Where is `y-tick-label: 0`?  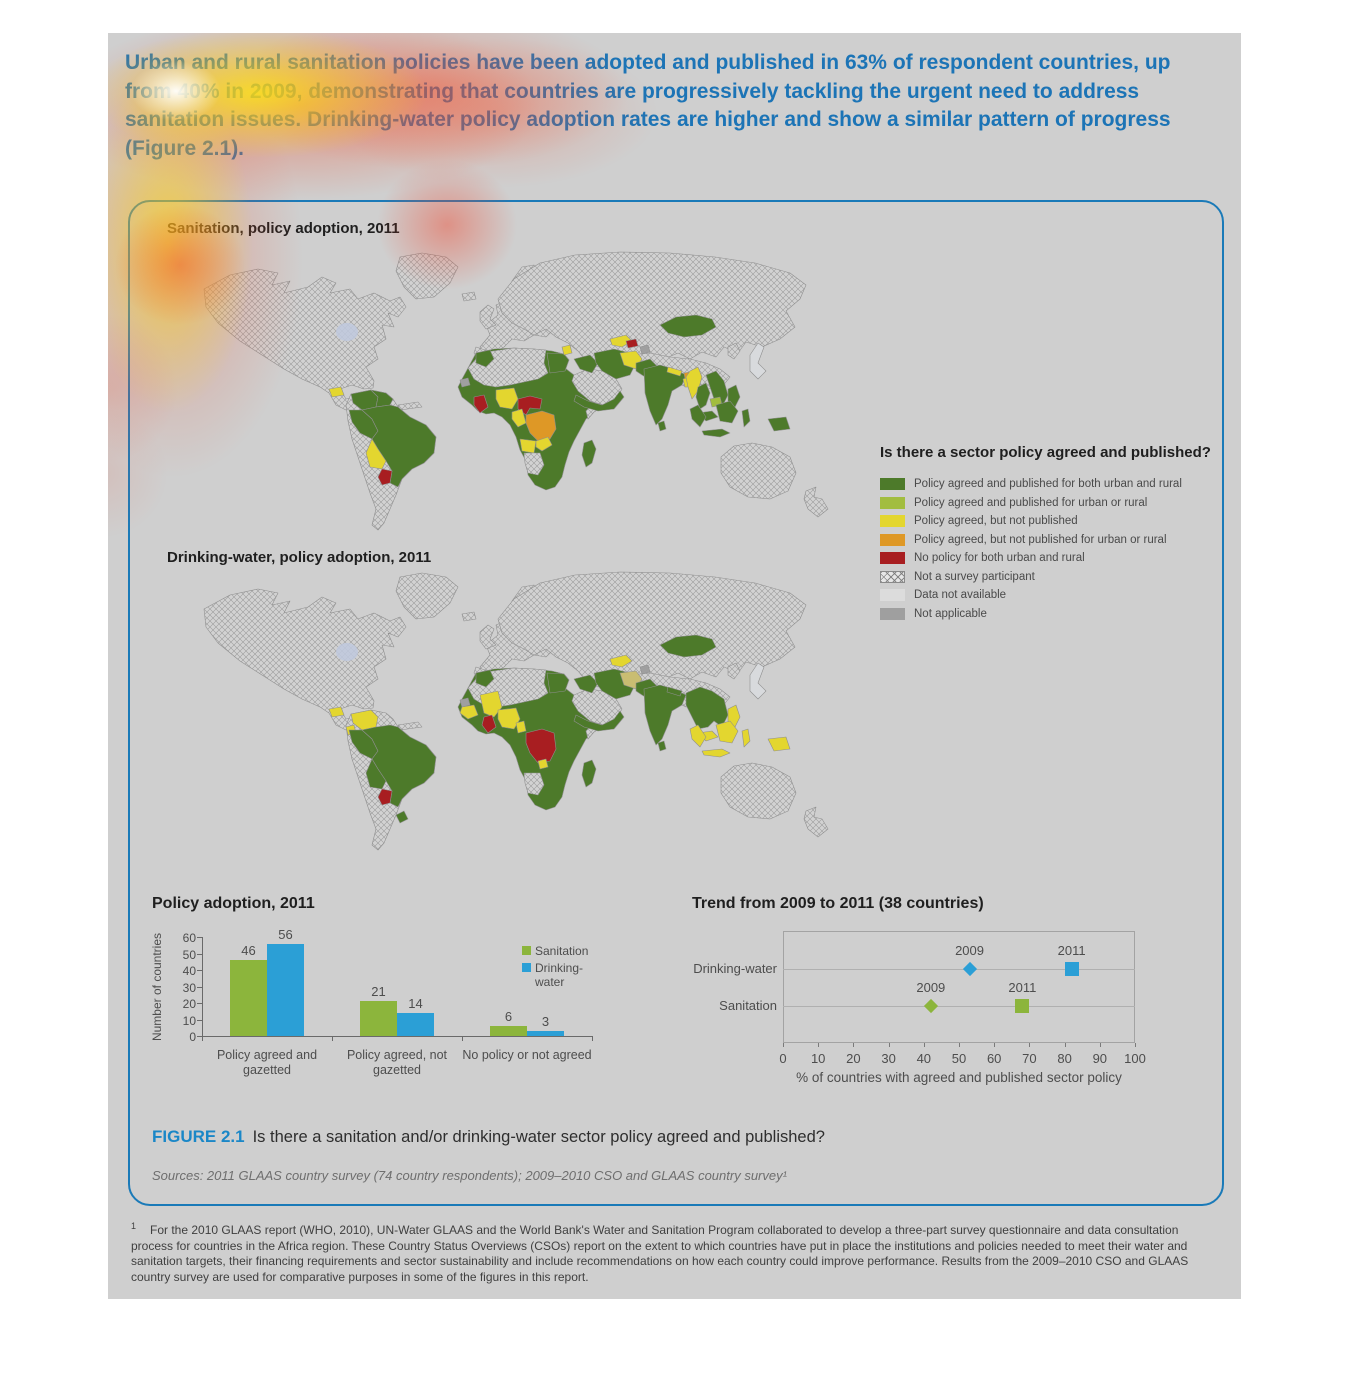
y-tick-label: 0 is located at coordinates (192, 1037).